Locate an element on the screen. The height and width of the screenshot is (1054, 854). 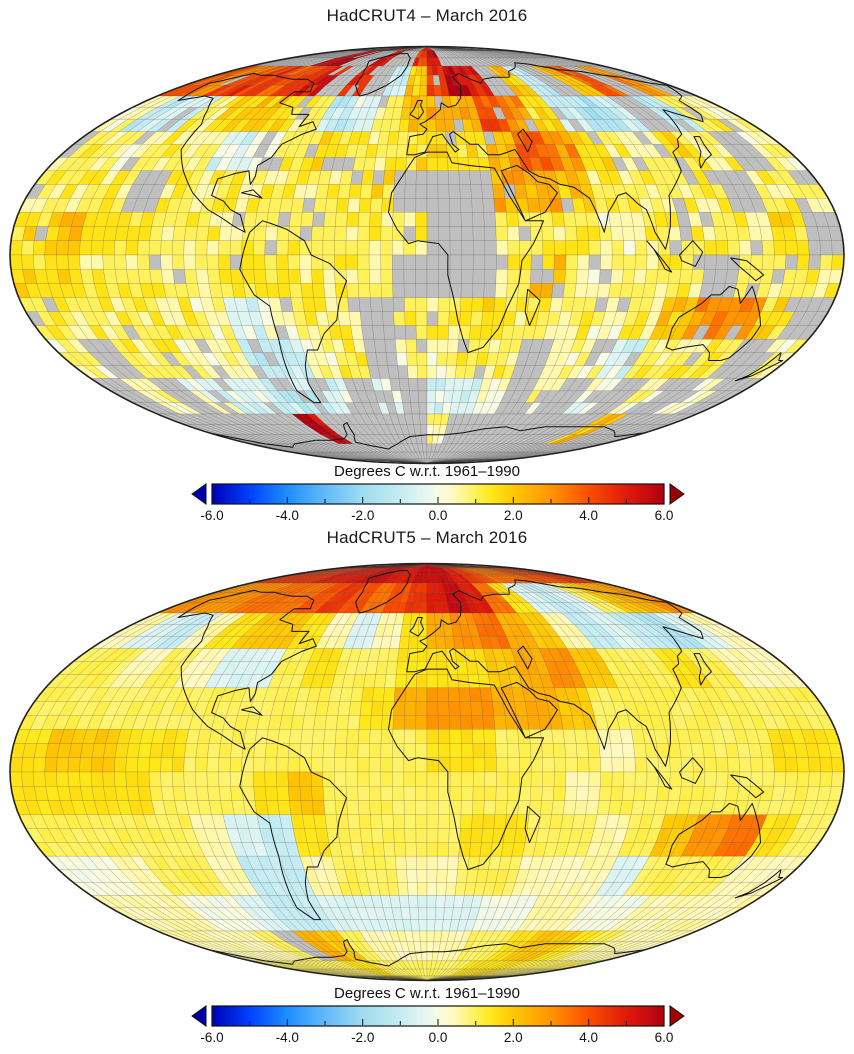
colorbar-label-2: Degrees C w.r.t. 1961–1990 is located at coordinates (427, 993).